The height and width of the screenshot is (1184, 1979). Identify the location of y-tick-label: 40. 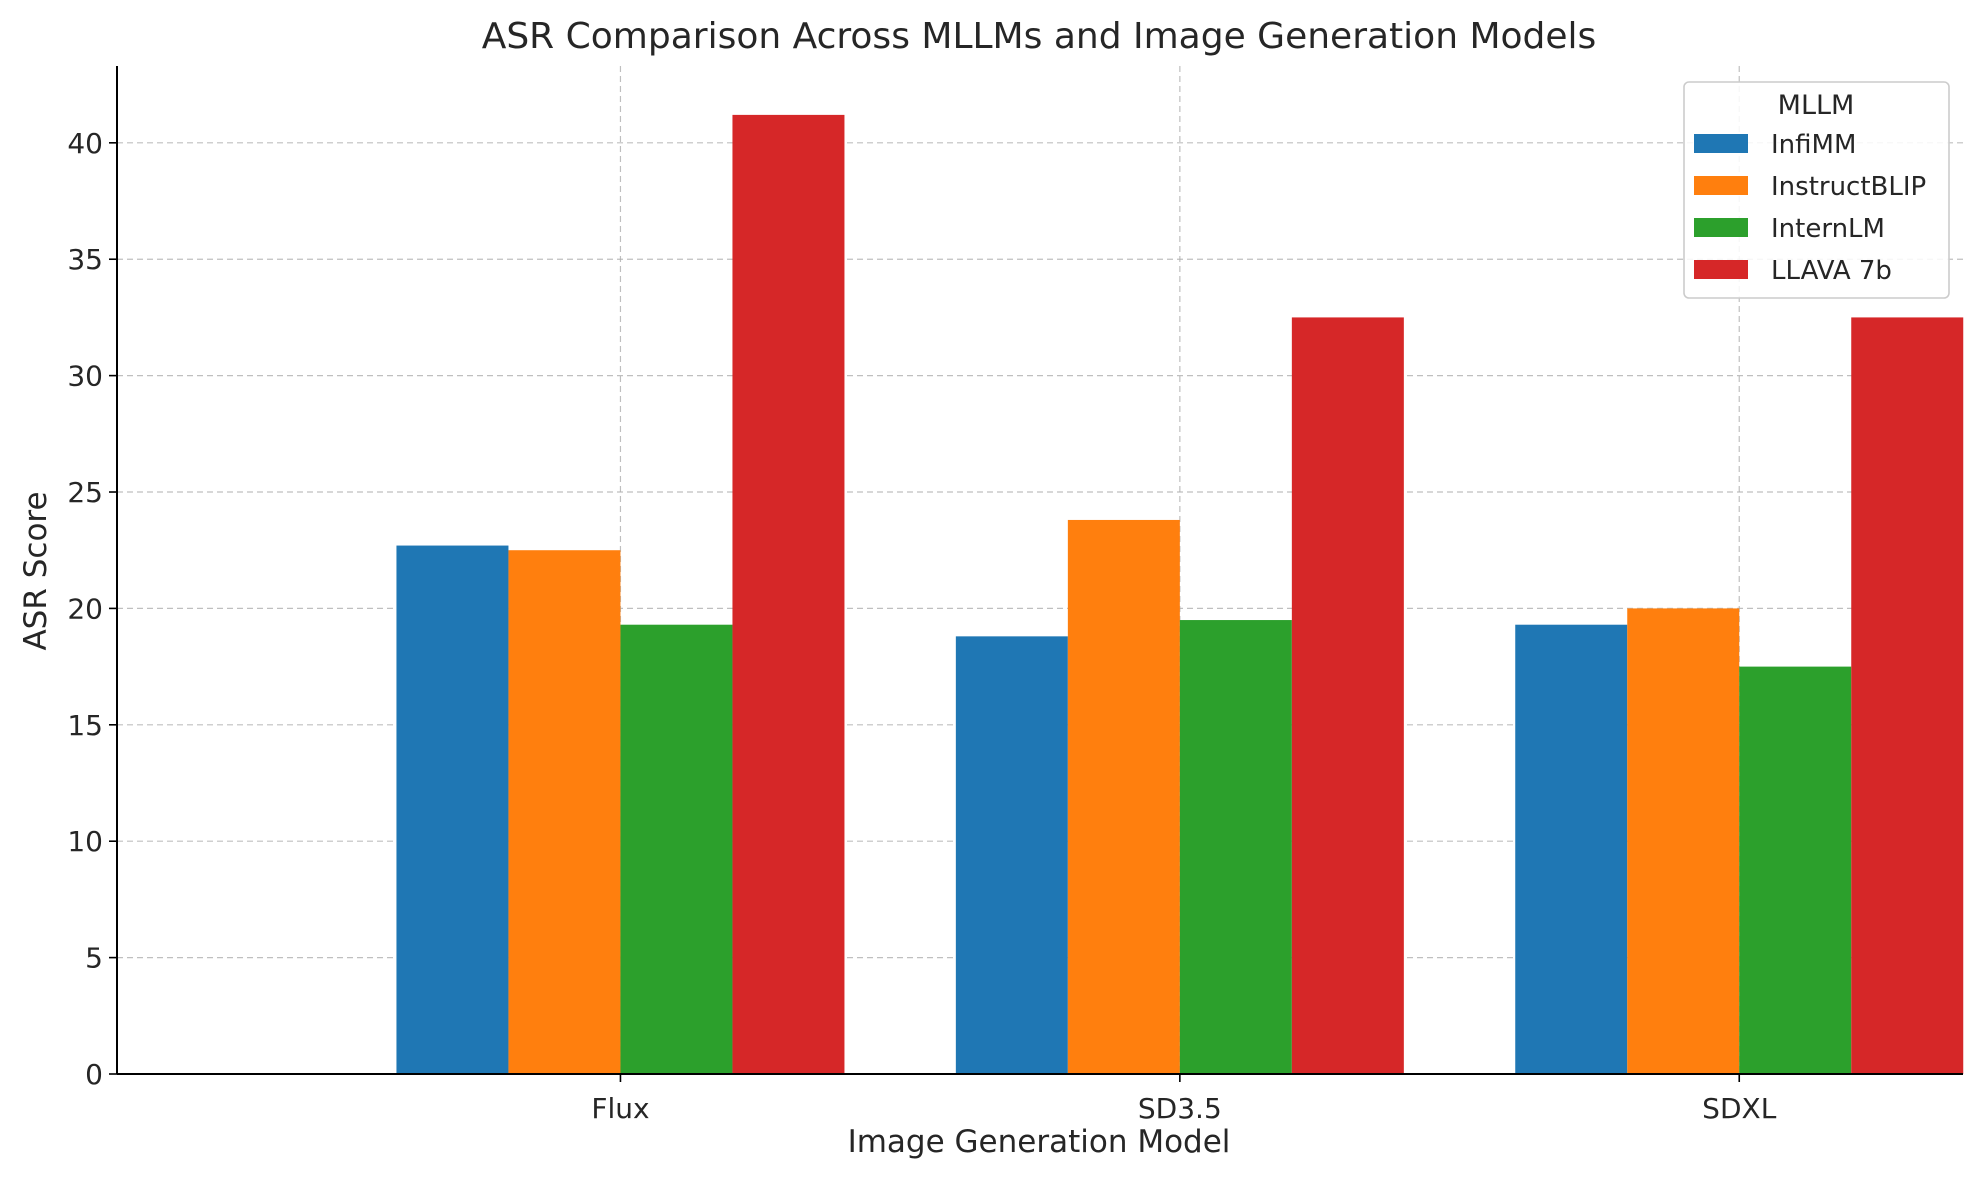
(85, 143).